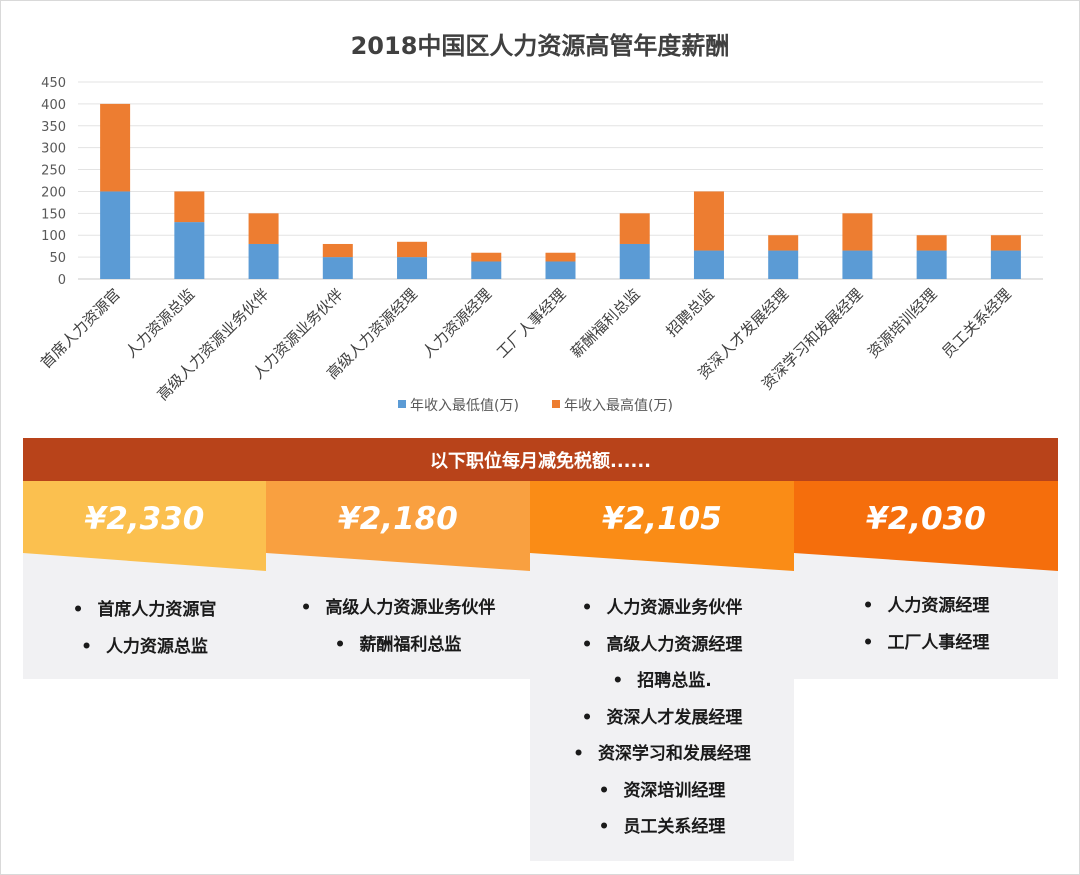 The width and height of the screenshot is (1080, 875). I want to click on chart-title: 2018中国区人力资源高管年度薪酬, so click(540, 46).